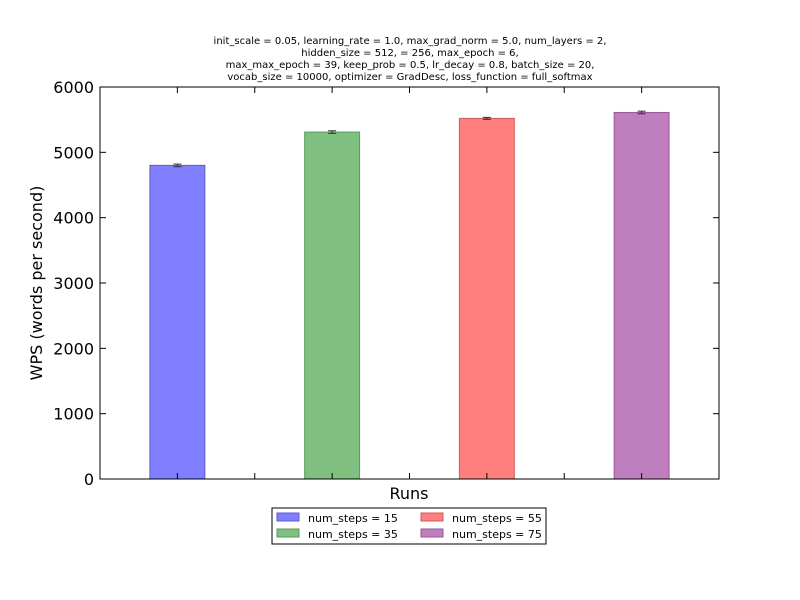 The image size is (800, 600). I want to click on y-tick-label: 1000, so click(73, 414).